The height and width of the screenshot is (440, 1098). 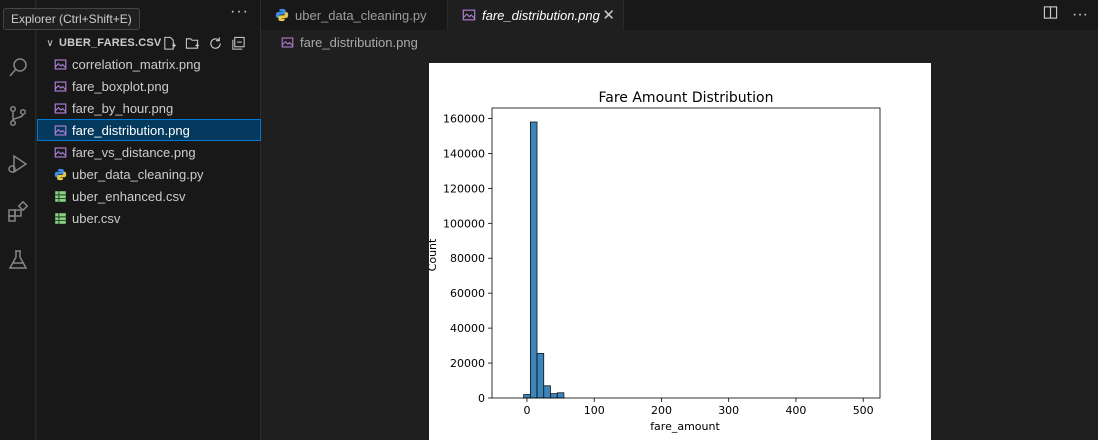 I want to click on folder-header: ∨ UBER_FARES.CSV, so click(x=149, y=43).